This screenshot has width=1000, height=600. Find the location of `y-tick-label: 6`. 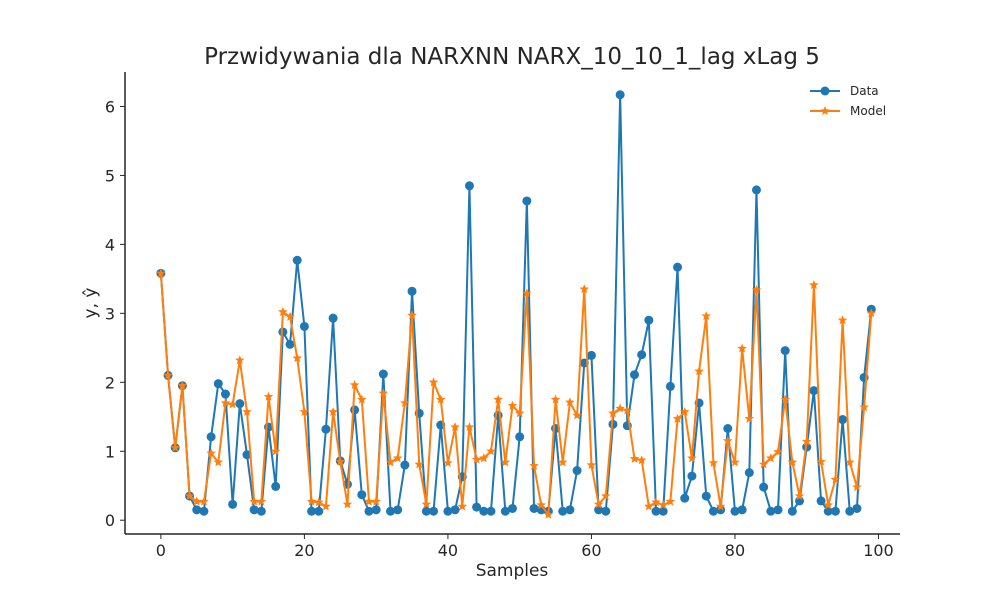

y-tick-label: 6 is located at coordinates (110, 106).